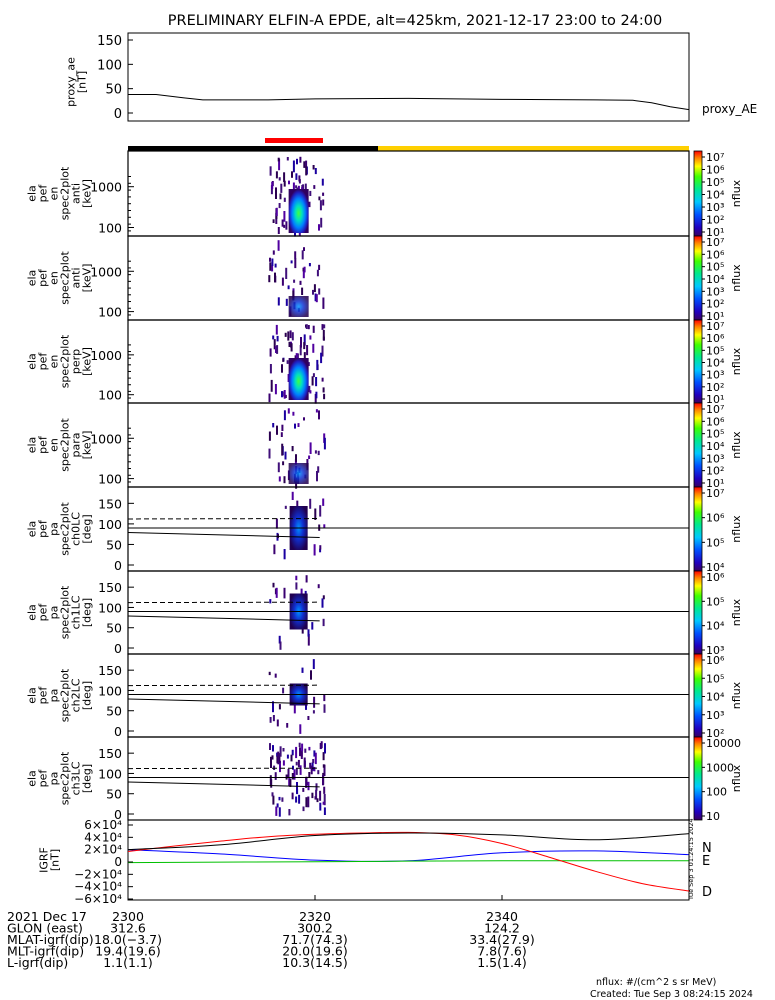 Image resolution: width=775 pixels, height=1000 pixels. Describe the element at coordinates (109, 41) in the screenshot. I see `proxy-ae-tick-label: 150` at that location.